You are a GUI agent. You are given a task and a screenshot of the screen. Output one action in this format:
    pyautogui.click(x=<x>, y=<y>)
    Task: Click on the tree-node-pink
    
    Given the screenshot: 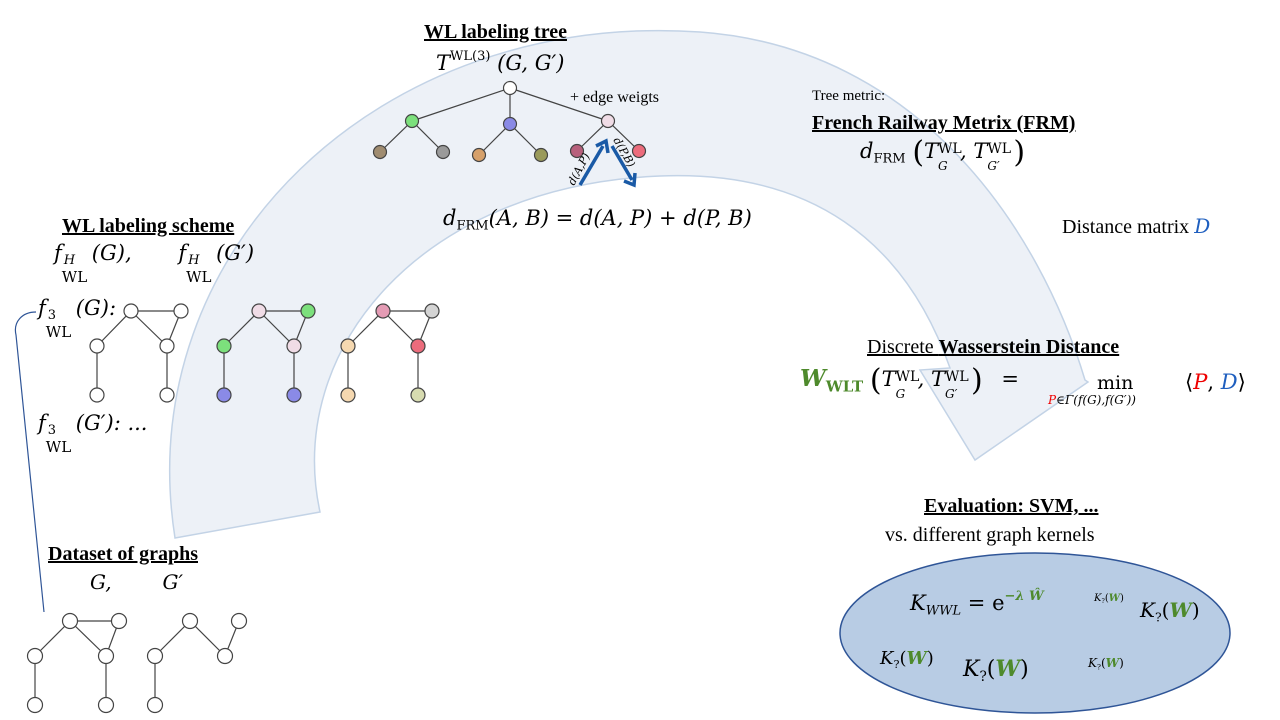 What is the action you would take?
    pyautogui.click(x=608, y=121)
    